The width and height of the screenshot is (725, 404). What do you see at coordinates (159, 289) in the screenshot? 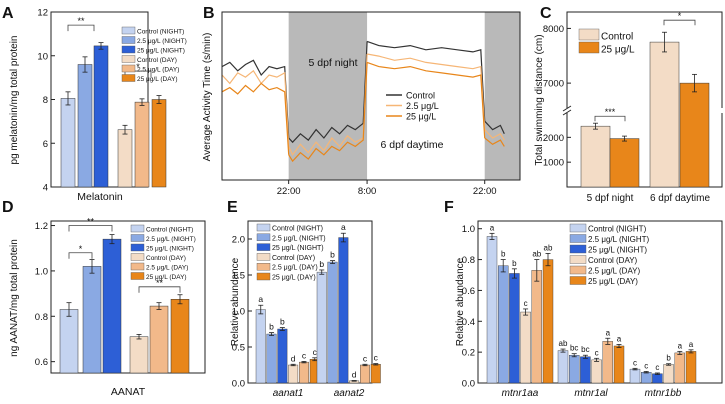
I see `panel-d-day-bracket` at bounding box center [159, 289].